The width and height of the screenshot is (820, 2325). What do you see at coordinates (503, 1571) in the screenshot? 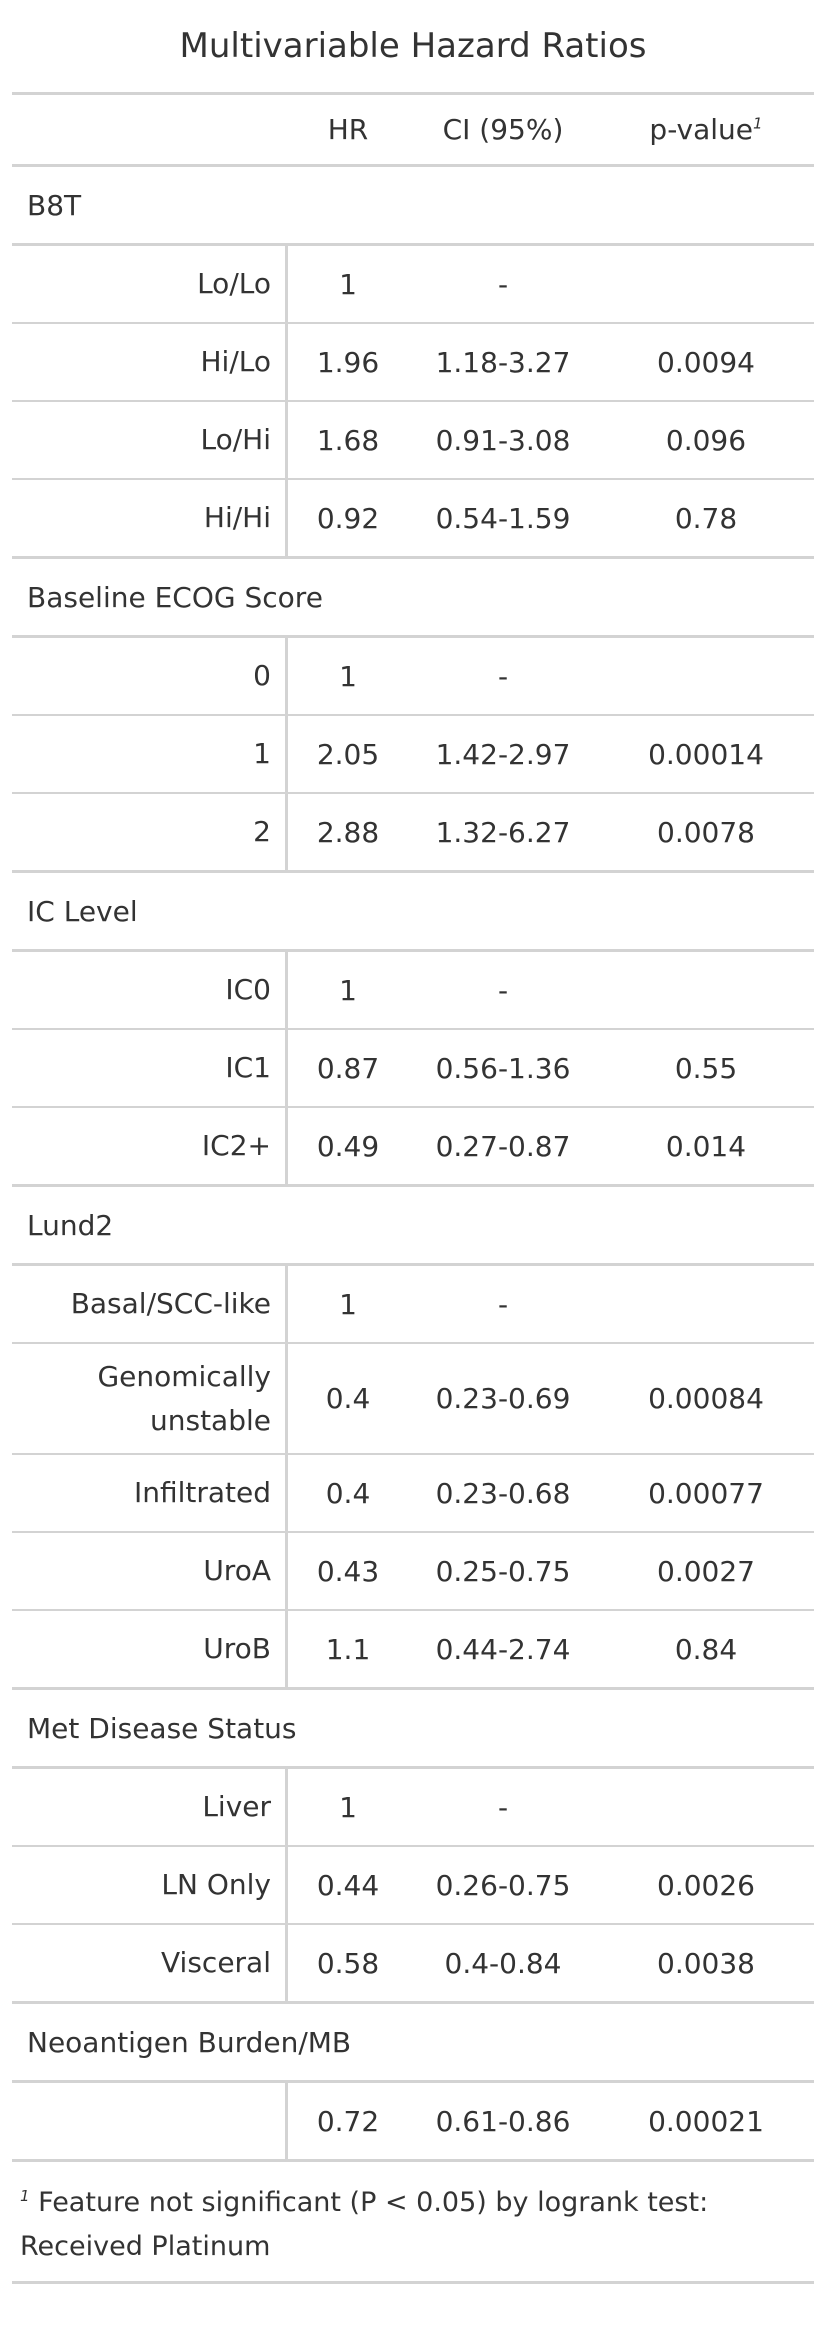
I see `ci-cell: 0.25-0.75` at bounding box center [503, 1571].